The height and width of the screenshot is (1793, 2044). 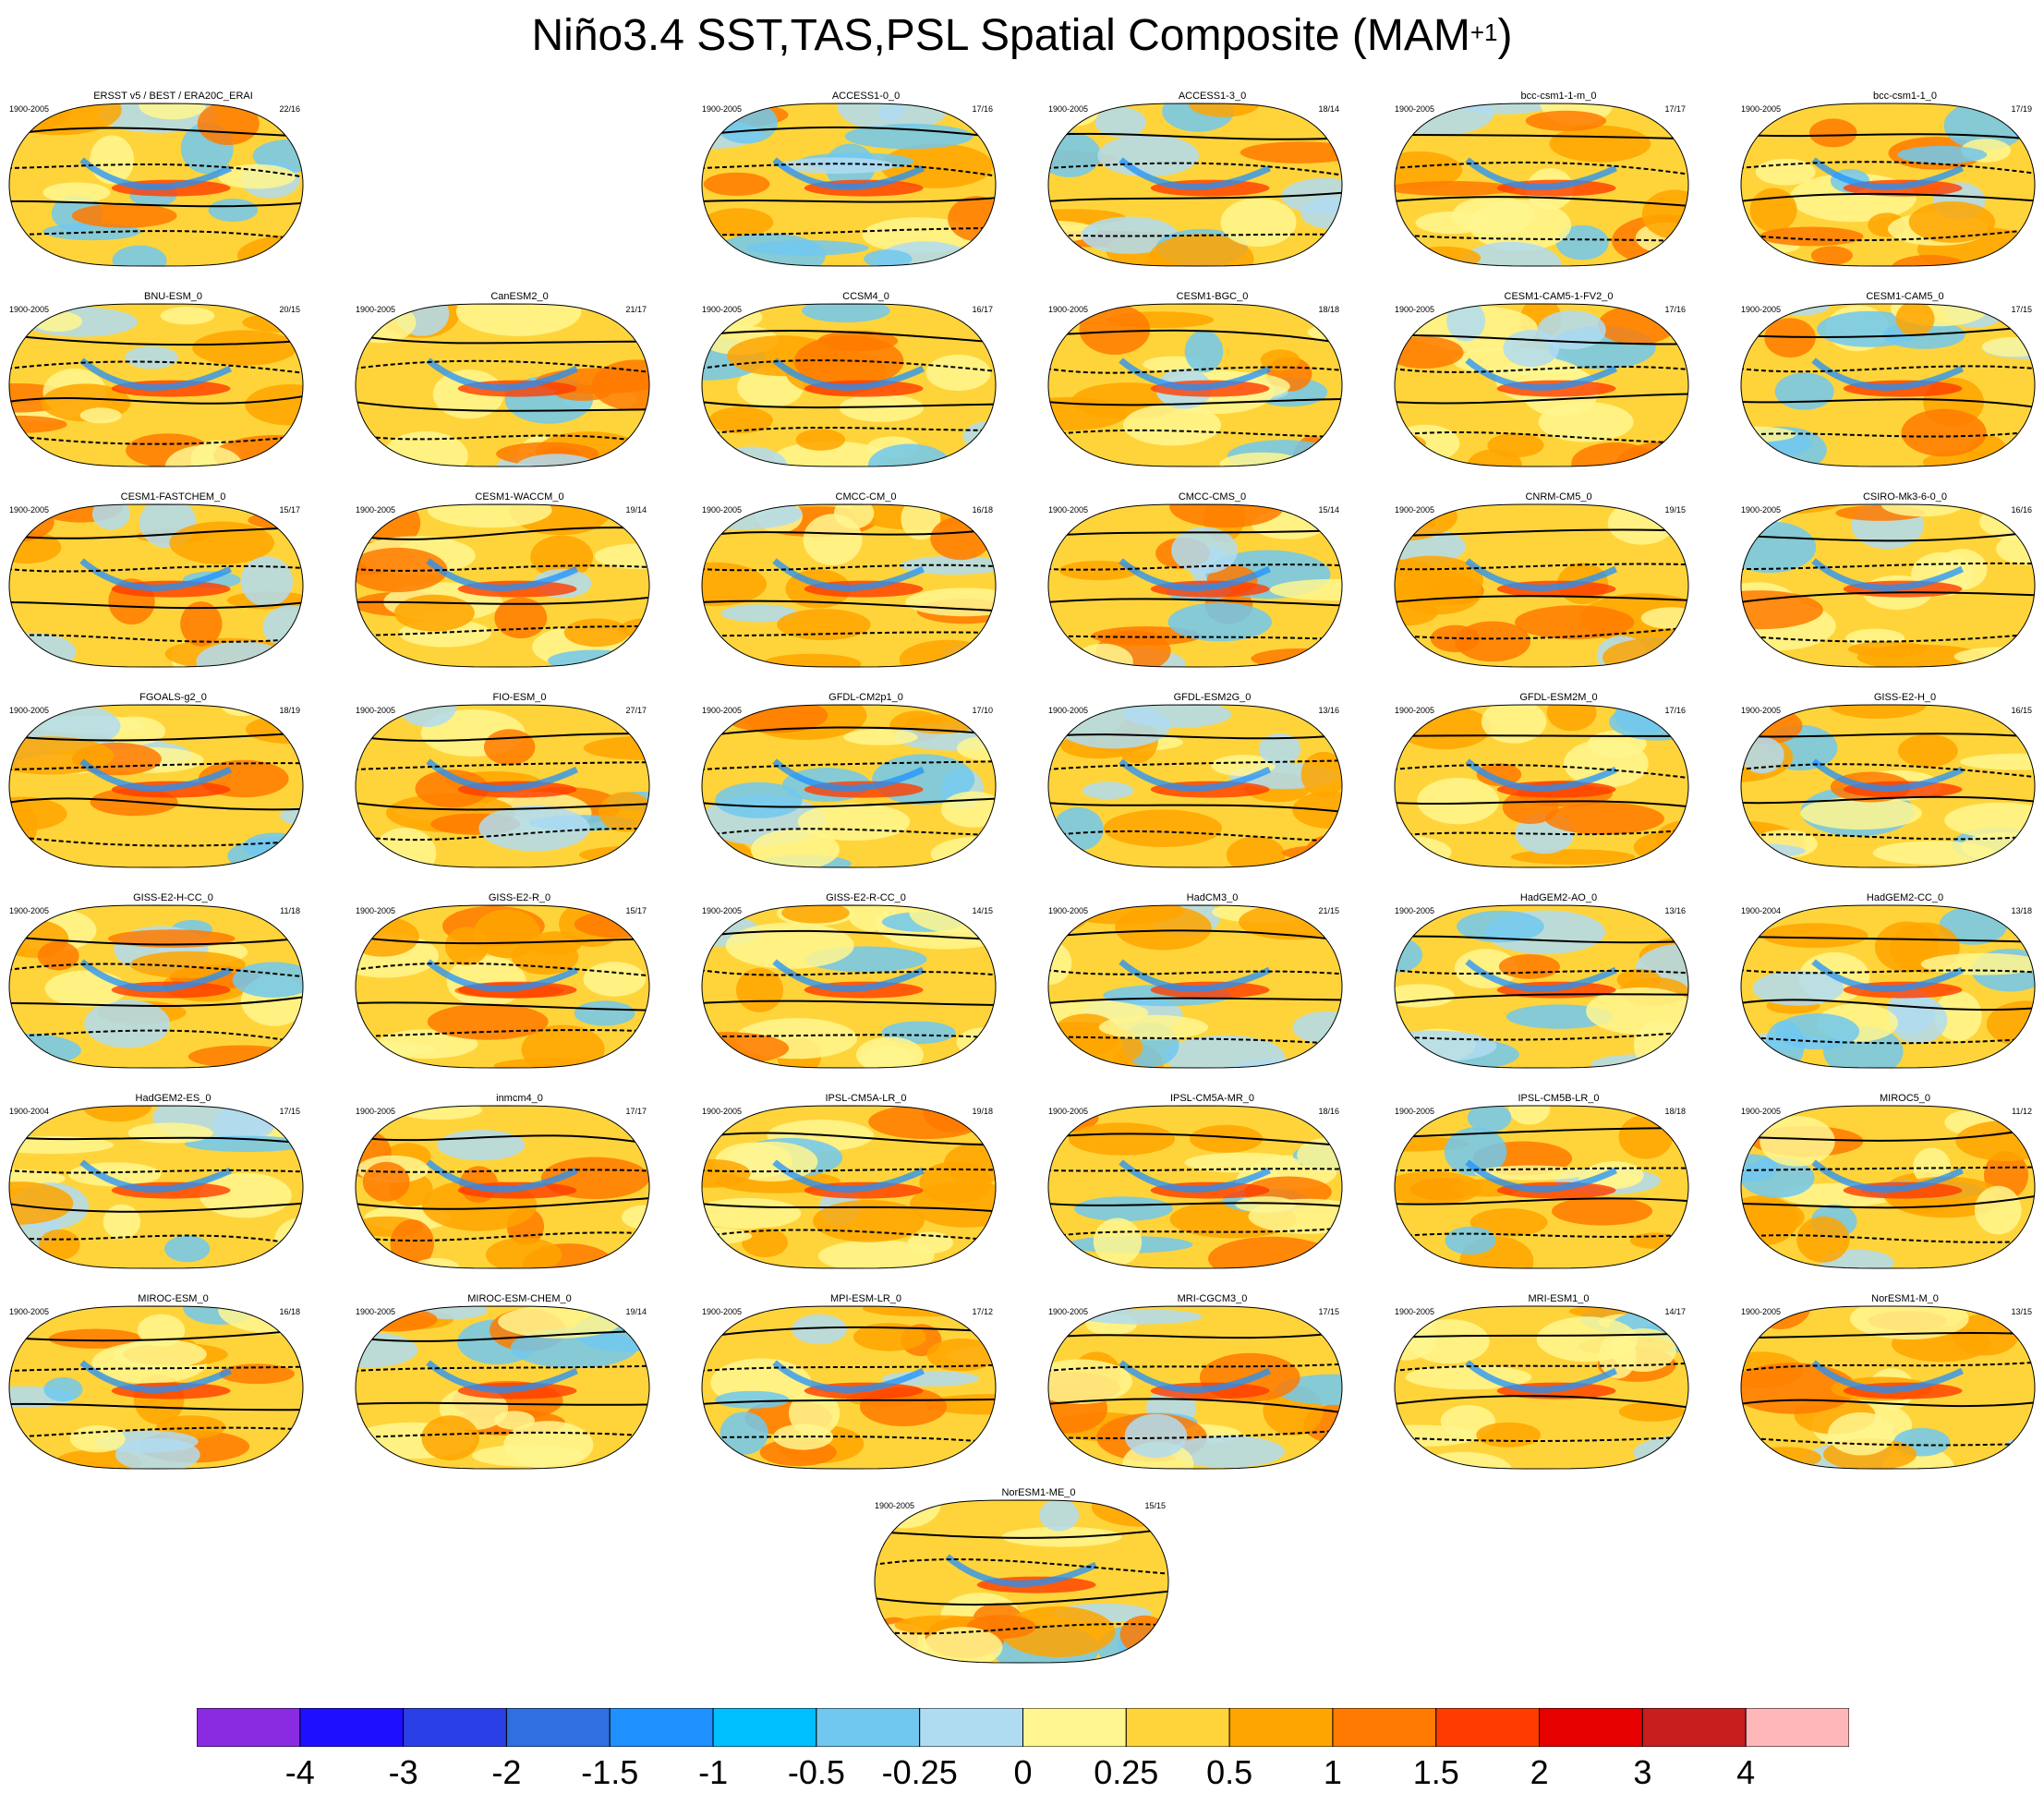 What do you see at coordinates (1675, 1311) in the screenshot?
I see `panel-ratio: 14/17` at bounding box center [1675, 1311].